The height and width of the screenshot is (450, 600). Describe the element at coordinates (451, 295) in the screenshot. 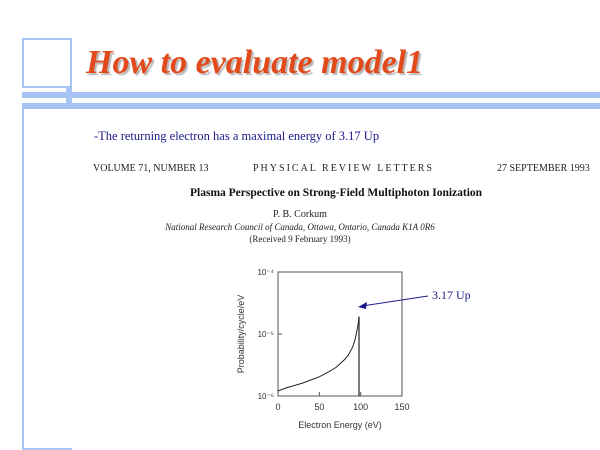

I see `cutoff-annotation: 3.17 Up` at that location.